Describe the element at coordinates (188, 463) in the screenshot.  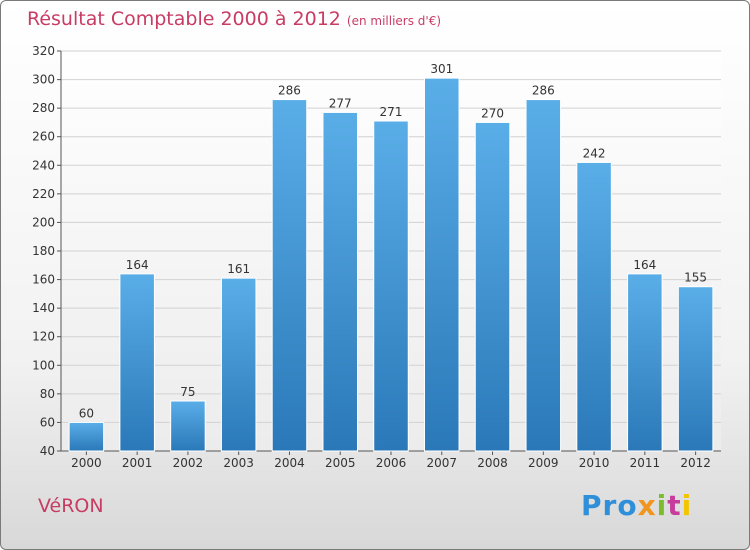
I see `x-tick-label-2002: 2002` at that location.